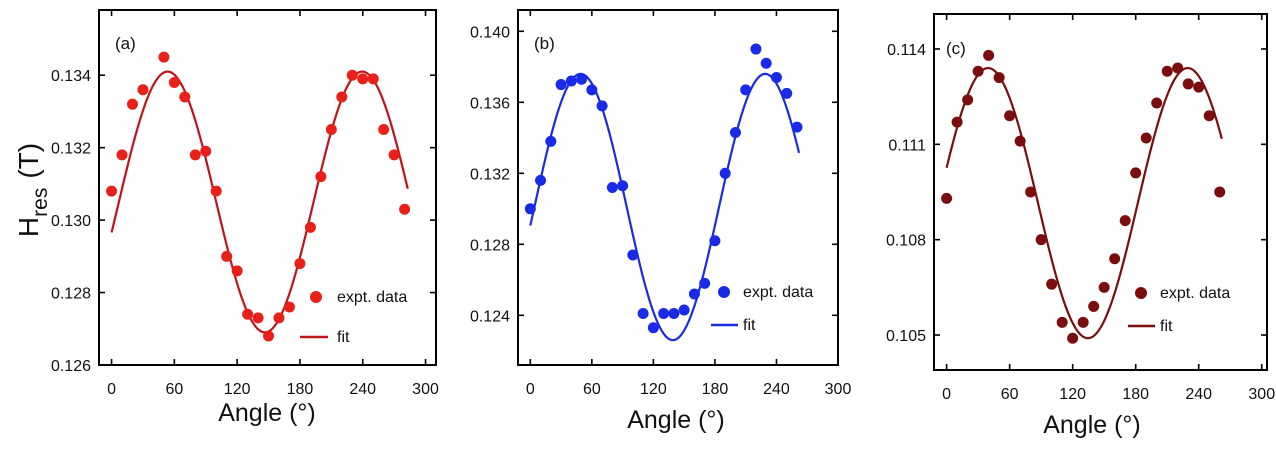 This screenshot has width=1276, height=465. Describe the element at coordinates (71, 76) in the screenshot. I see `y-tick-label: 0.134` at that location.